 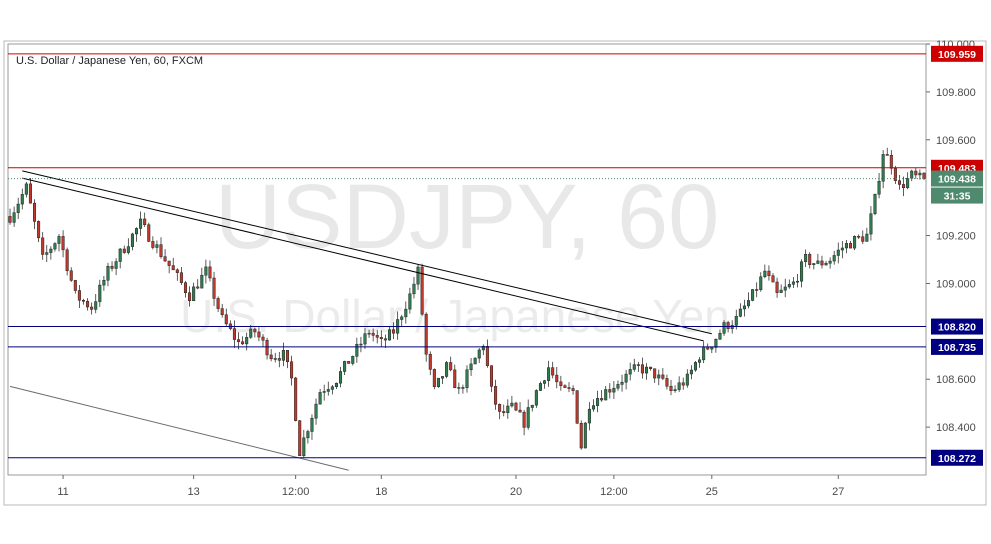 I want to click on watermark-description: U.S. Dollar / Japanese Yen, so click(x=455, y=316).